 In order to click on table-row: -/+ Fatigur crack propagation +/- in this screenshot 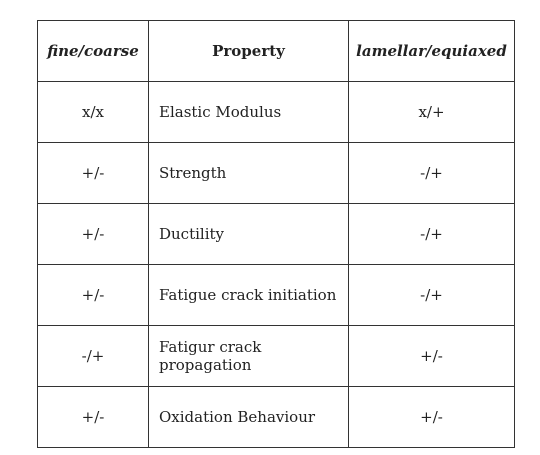, I will do `click(276, 356)`.